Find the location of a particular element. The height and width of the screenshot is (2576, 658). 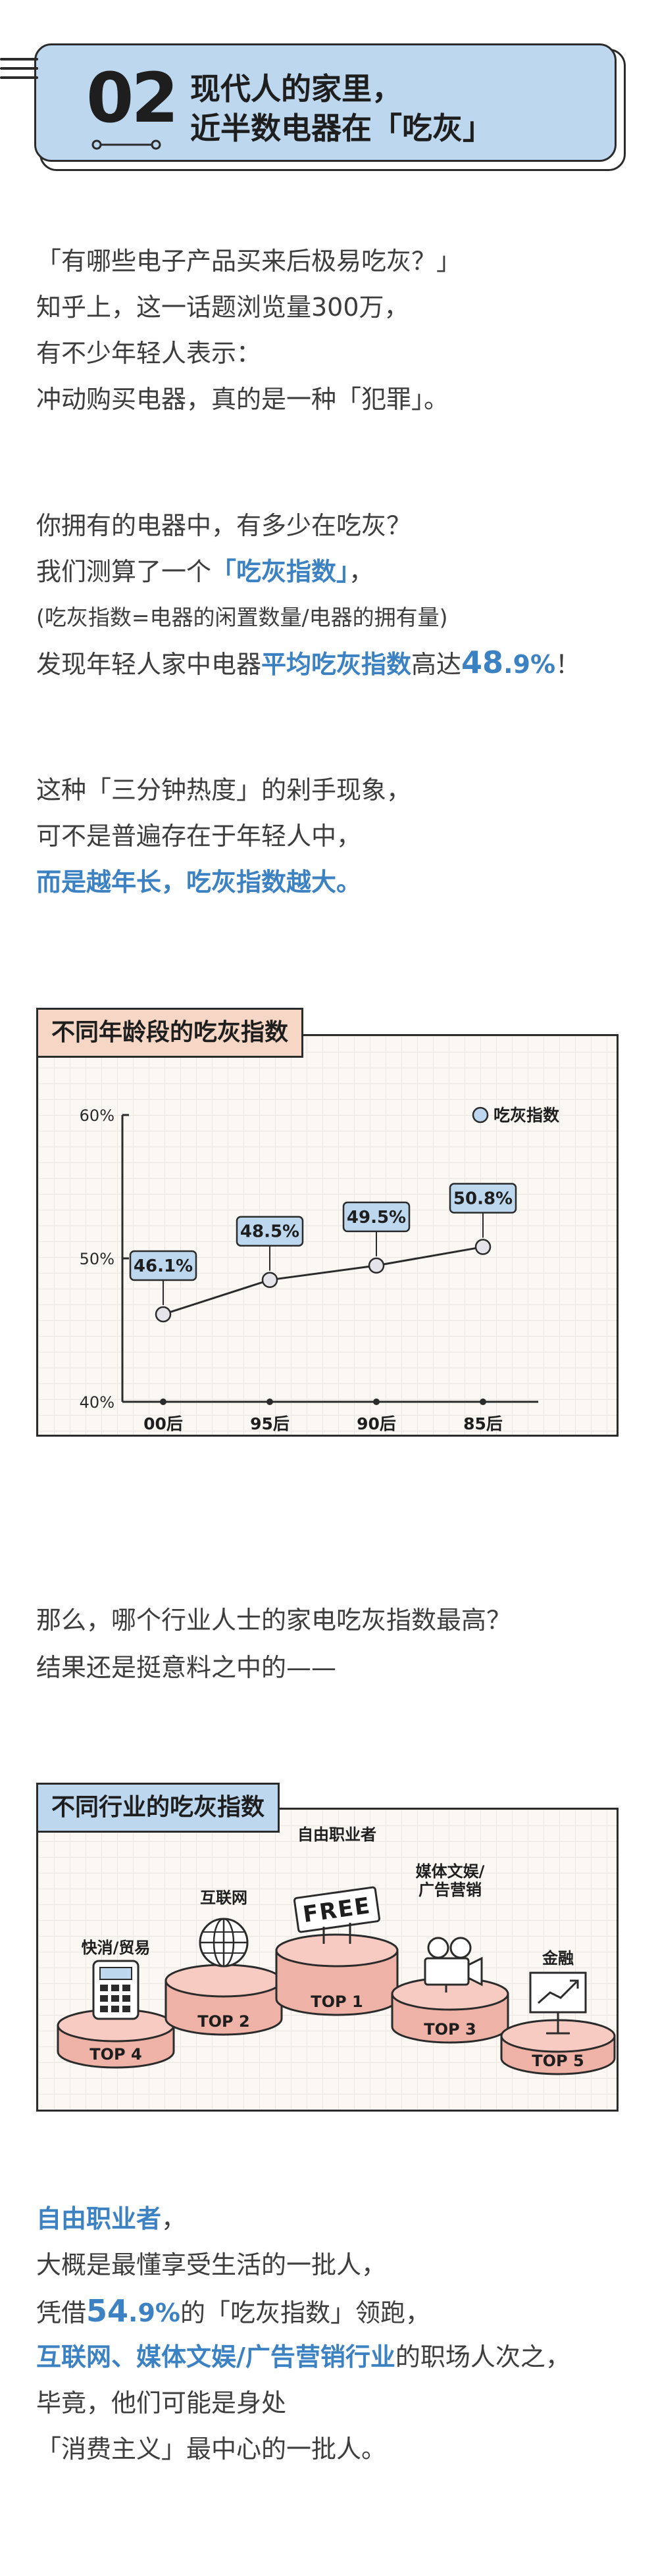

outro-line-3: 凭借54.9%的「吃灰指数」领跑， is located at coordinates (233, 2311).